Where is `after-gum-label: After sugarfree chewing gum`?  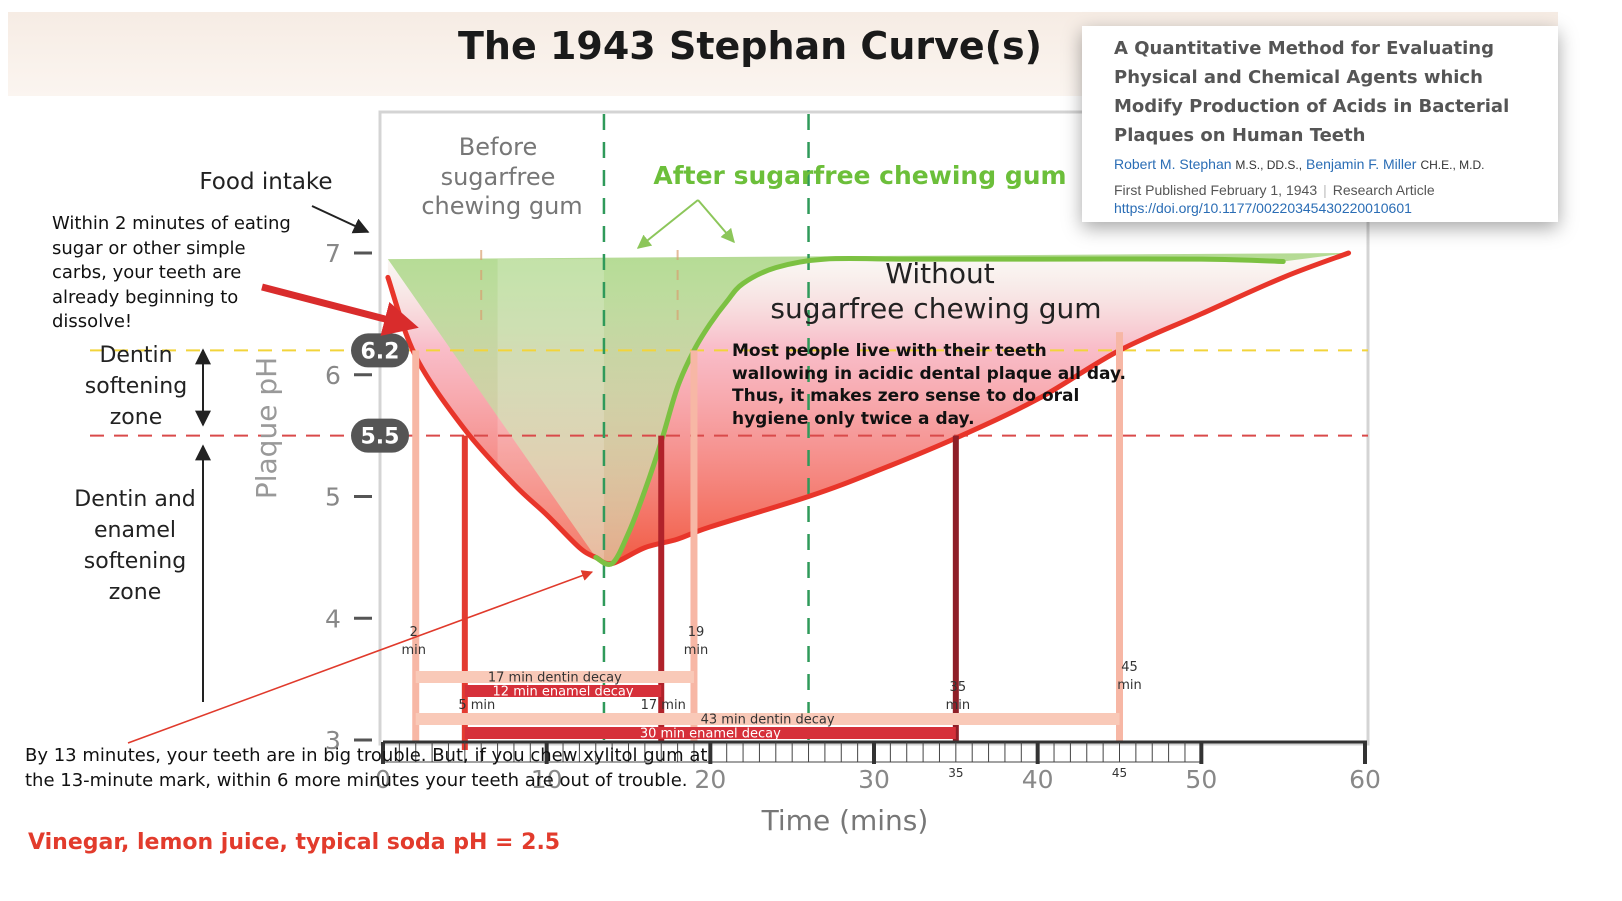
after-gum-label: After sugarfree chewing gum is located at coordinates (859, 175).